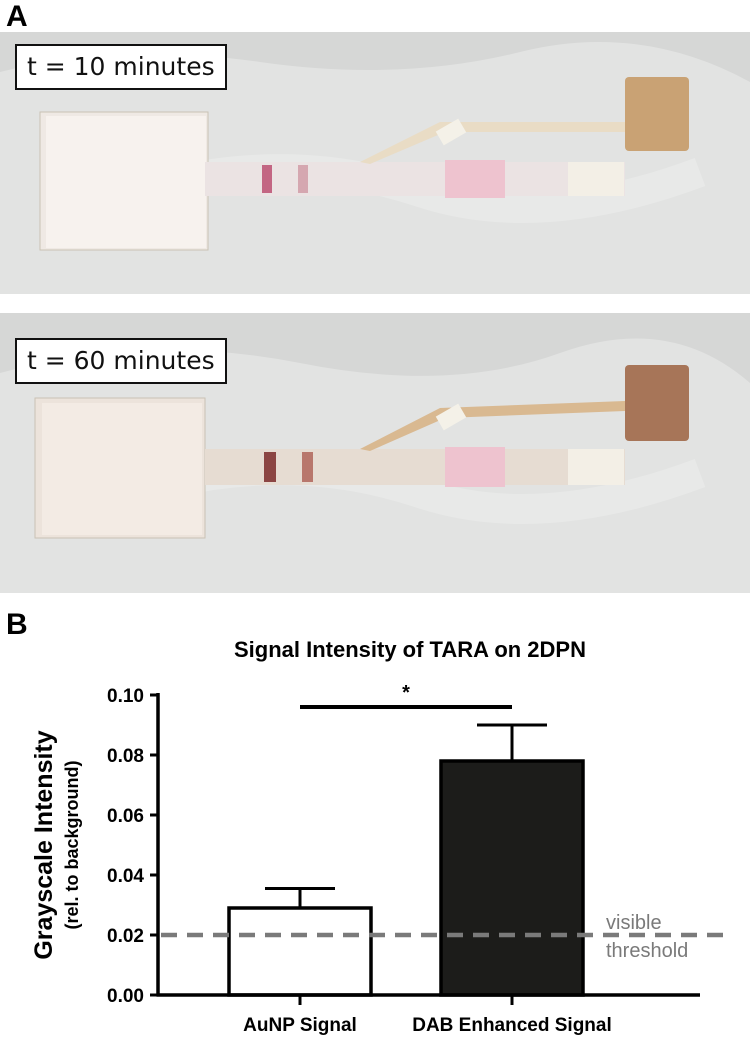  What do you see at coordinates (125, 696) in the screenshot?
I see `y-tick-label: 0.10` at bounding box center [125, 696].